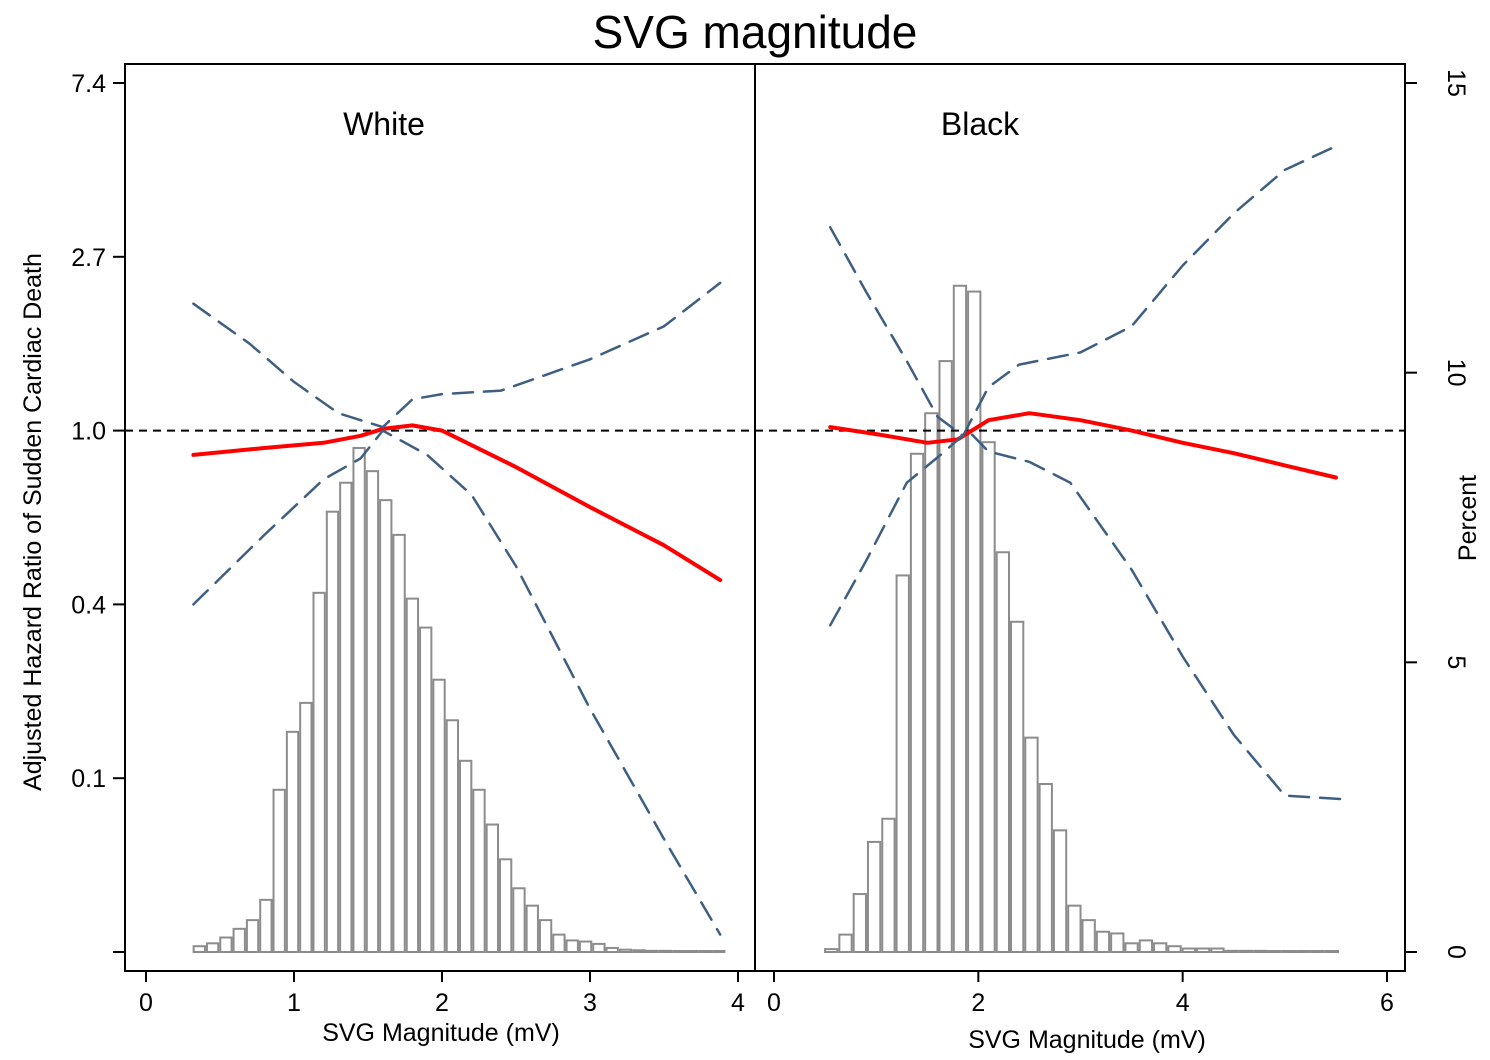  Describe the element at coordinates (1085, 615) in the screenshot. I see `lower-ci-line` at that location.